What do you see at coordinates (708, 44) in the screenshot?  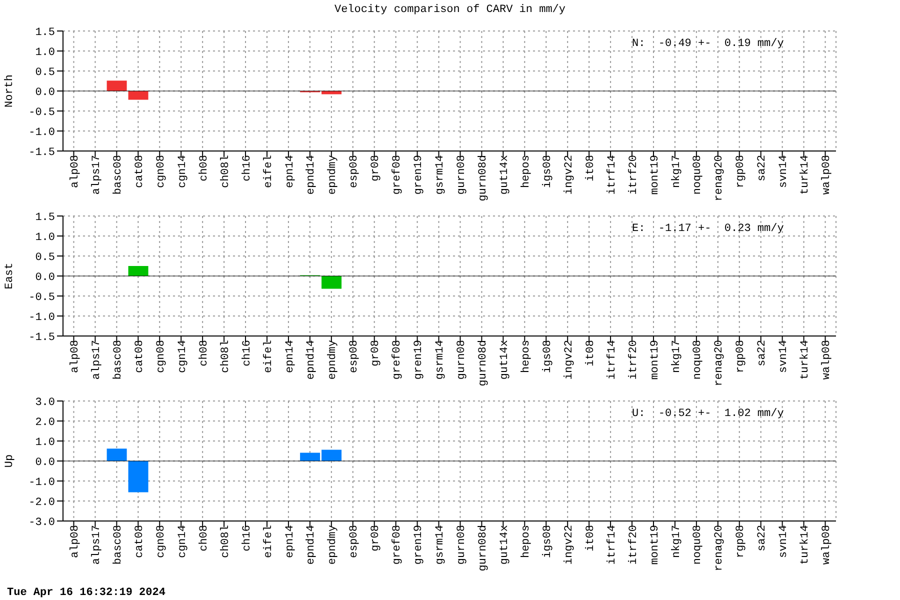 I see `annotation: N: -0.49 +- 0.19 mm/y` at bounding box center [708, 44].